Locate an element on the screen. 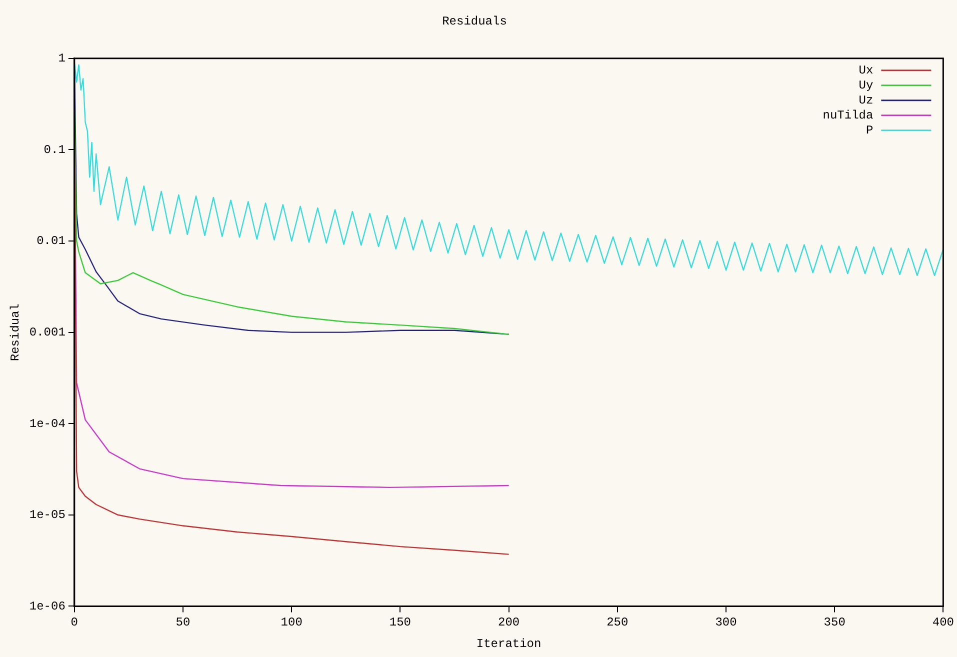  y-tick-label: 1e-05 is located at coordinates (47, 515).